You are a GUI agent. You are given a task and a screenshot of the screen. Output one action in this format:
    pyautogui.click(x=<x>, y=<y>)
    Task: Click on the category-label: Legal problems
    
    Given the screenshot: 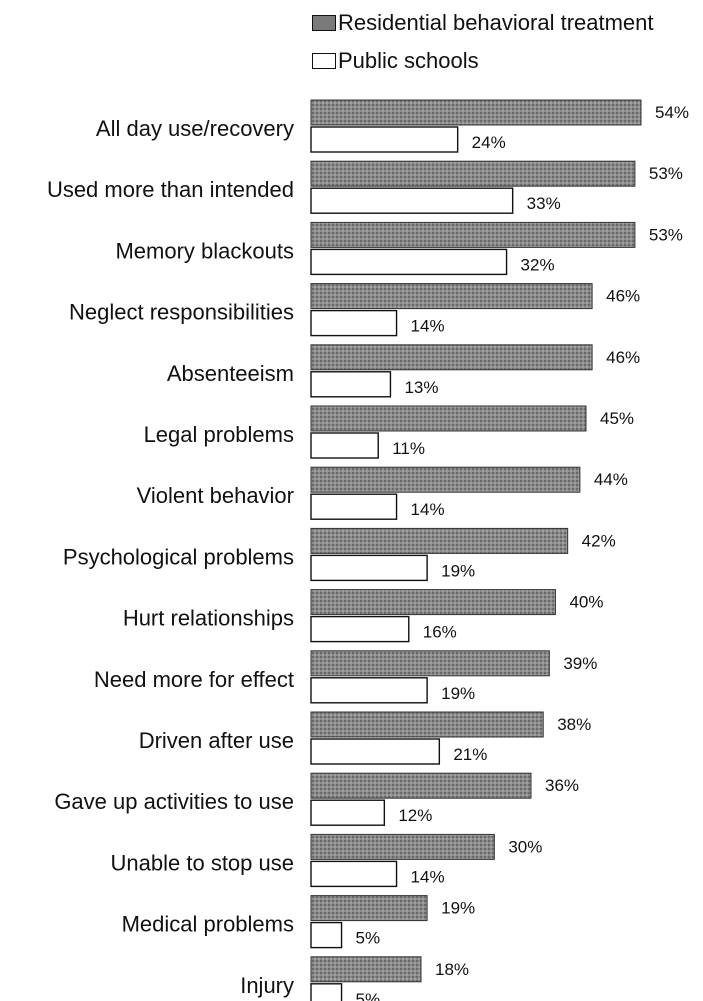 What is the action you would take?
    pyautogui.click(x=219, y=434)
    